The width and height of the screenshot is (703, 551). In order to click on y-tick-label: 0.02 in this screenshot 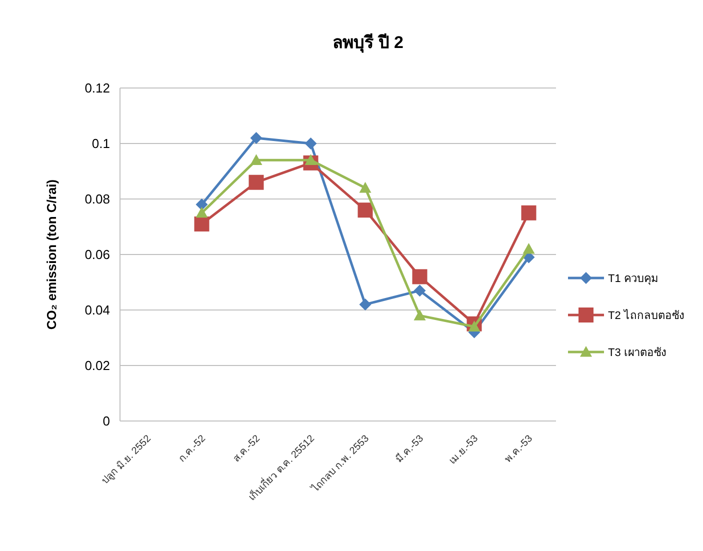, I will do `click(97, 366)`.